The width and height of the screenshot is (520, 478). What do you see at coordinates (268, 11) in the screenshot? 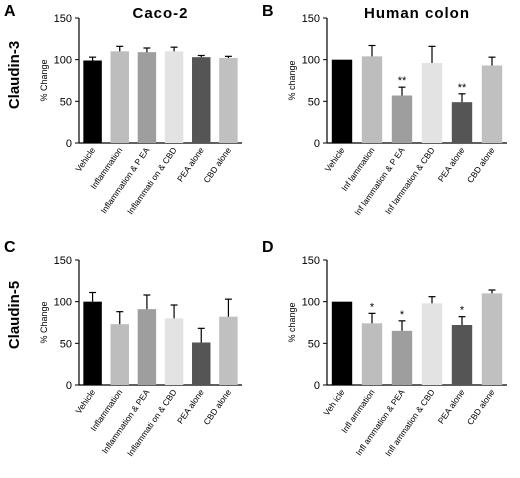
I see `panel-letter: B` at bounding box center [268, 11].